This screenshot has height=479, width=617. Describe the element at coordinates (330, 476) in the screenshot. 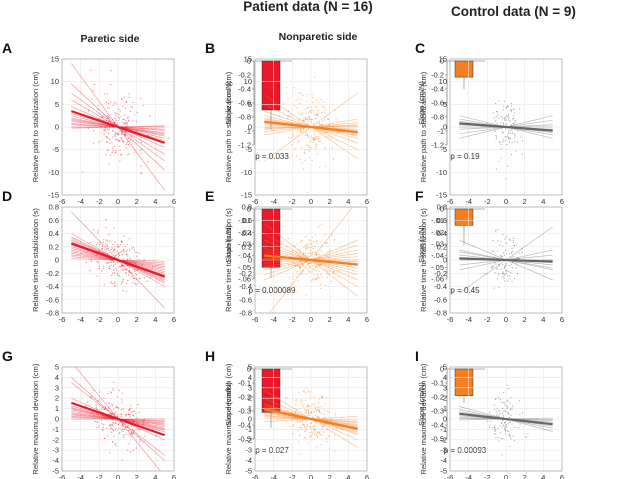

I see `x-tick-label: 2` at that location.